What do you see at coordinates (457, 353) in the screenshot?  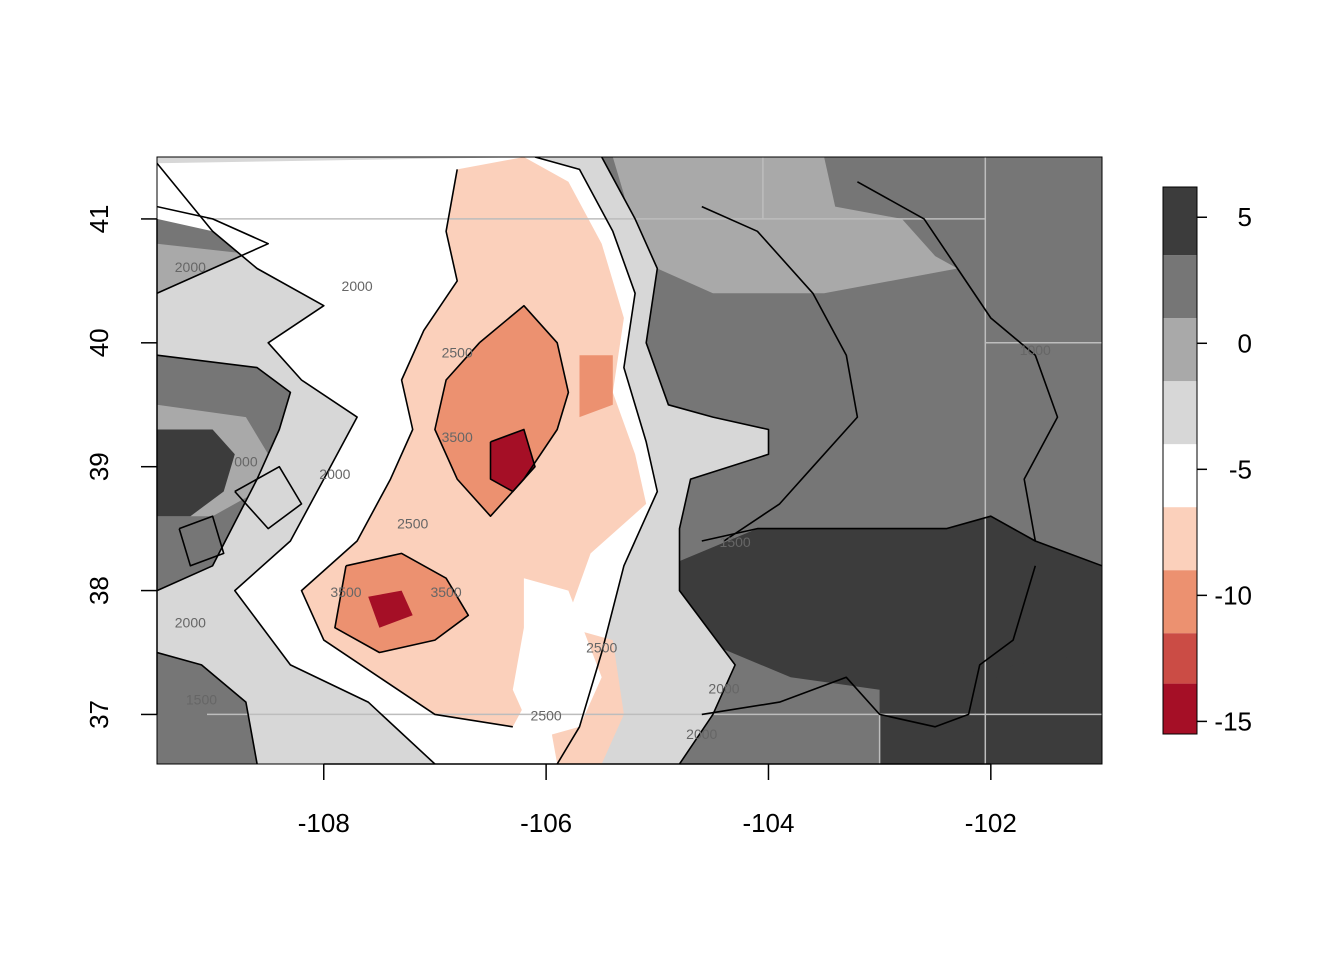 I see `contour-label-2: 2500` at bounding box center [457, 353].